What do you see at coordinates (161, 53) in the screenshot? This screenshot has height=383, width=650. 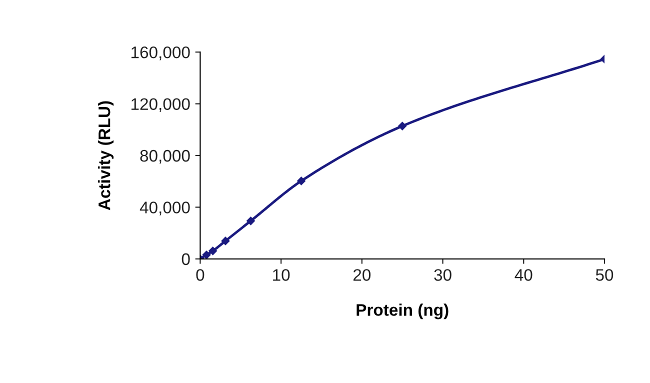 I see `y-tick-label: 160,000` at bounding box center [161, 53].